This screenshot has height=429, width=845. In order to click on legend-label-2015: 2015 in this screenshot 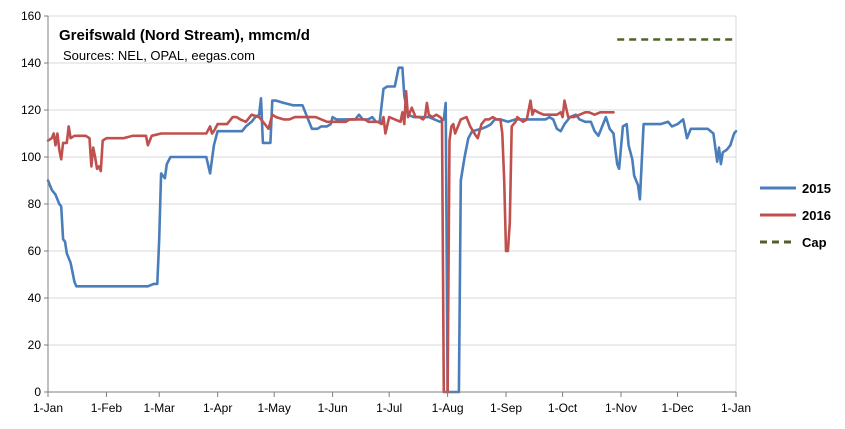, I will do `click(816, 188)`.